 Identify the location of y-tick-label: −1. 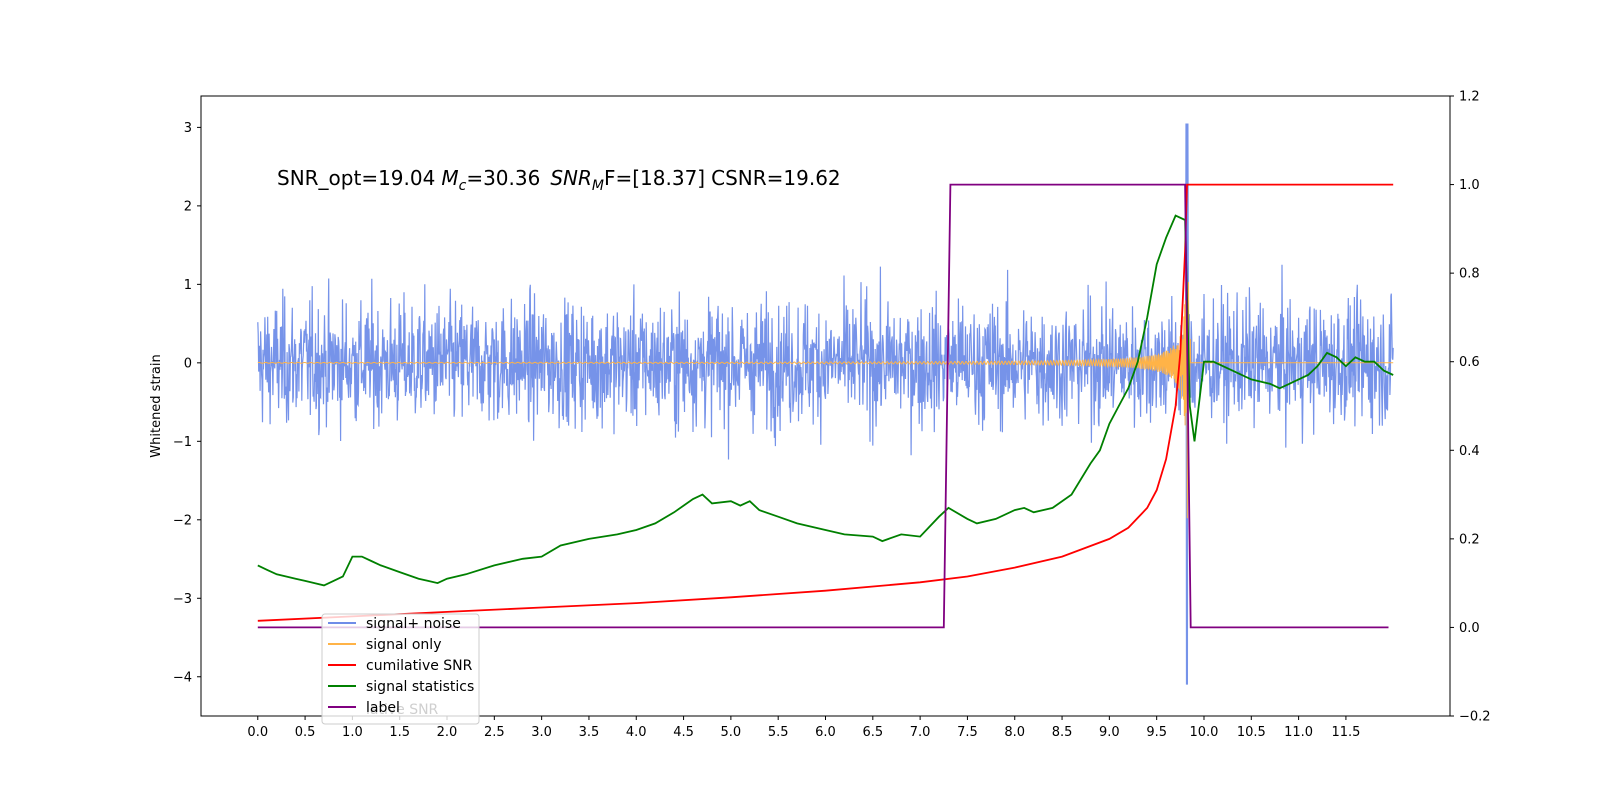
(182, 442).